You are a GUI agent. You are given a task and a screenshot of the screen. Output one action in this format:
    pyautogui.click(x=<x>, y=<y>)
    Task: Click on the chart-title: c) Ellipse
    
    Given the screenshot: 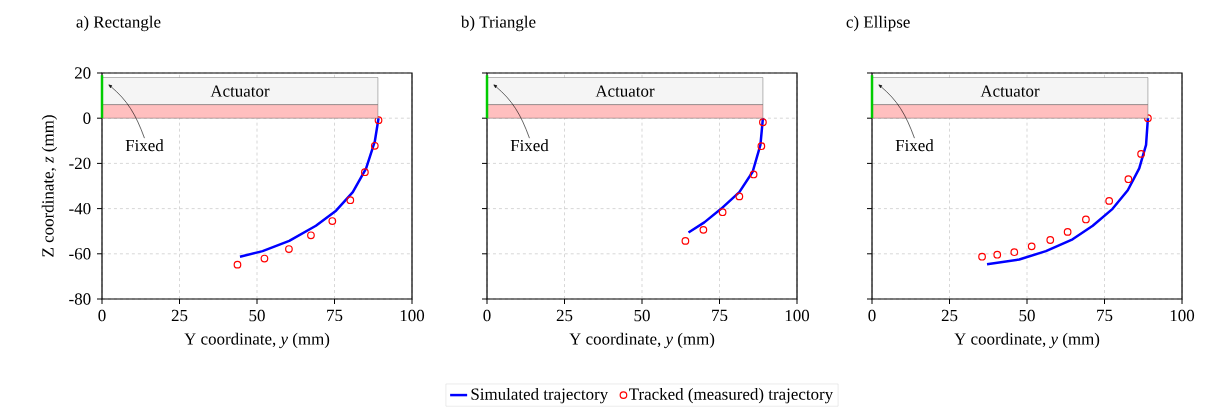 What is the action you would take?
    pyautogui.click(x=878, y=23)
    